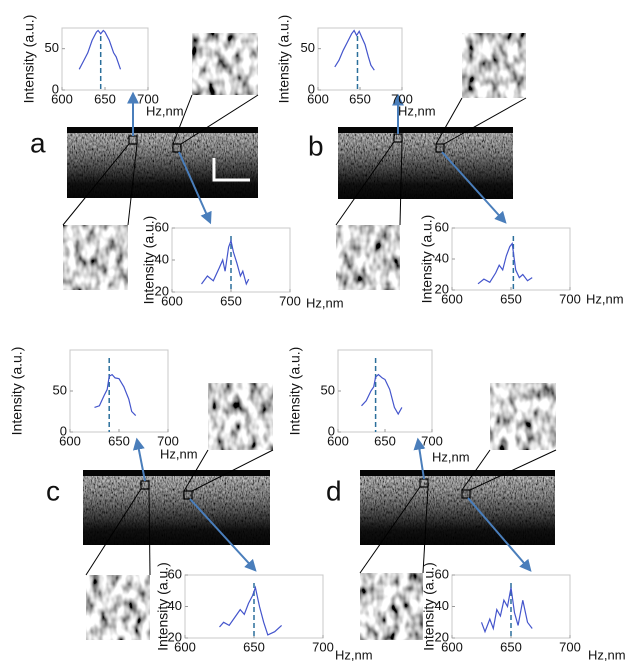 Image resolution: width=630 pixels, height=666 pixels. I want to click on scale-bar, so click(231, 170).